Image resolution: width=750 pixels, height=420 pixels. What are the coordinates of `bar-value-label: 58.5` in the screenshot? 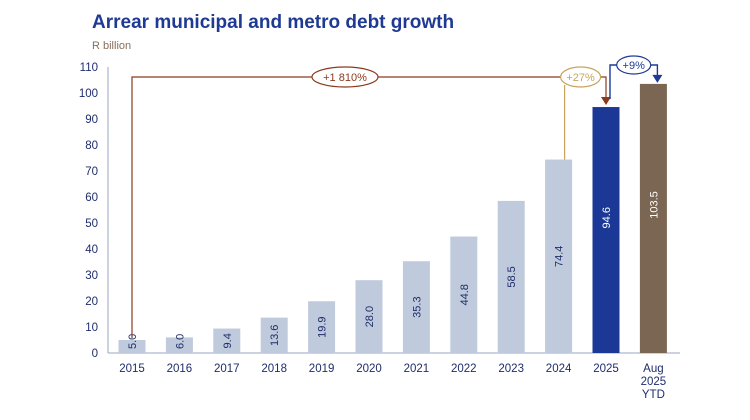 It's located at (512, 276).